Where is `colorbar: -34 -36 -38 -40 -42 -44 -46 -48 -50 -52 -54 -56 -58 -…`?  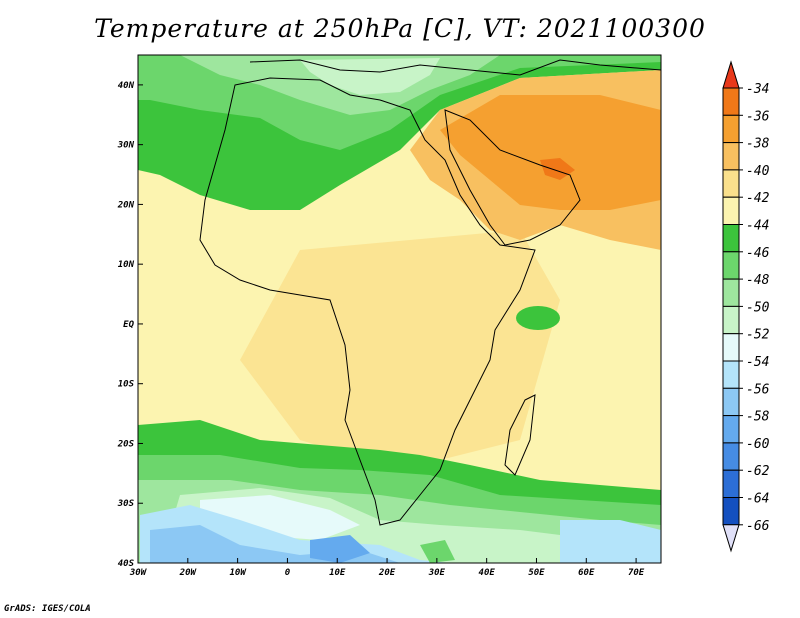 colorbar: -34 -36 -38 -40 -42 -44 -46 -48 -50 -52 -54 -56 -58 -… is located at coordinates (746, 306).